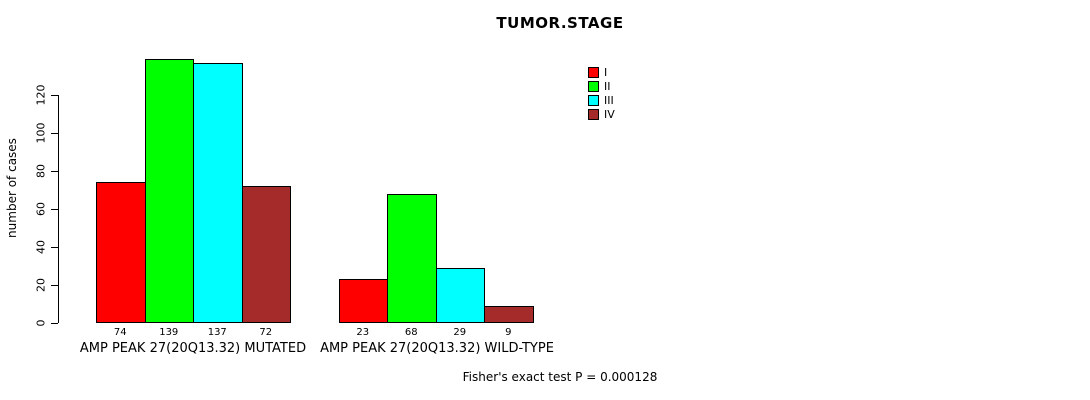  What do you see at coordinates (606, 72) in the screenshot?
I see `legend-label: I` at bounding box center [606, 72].